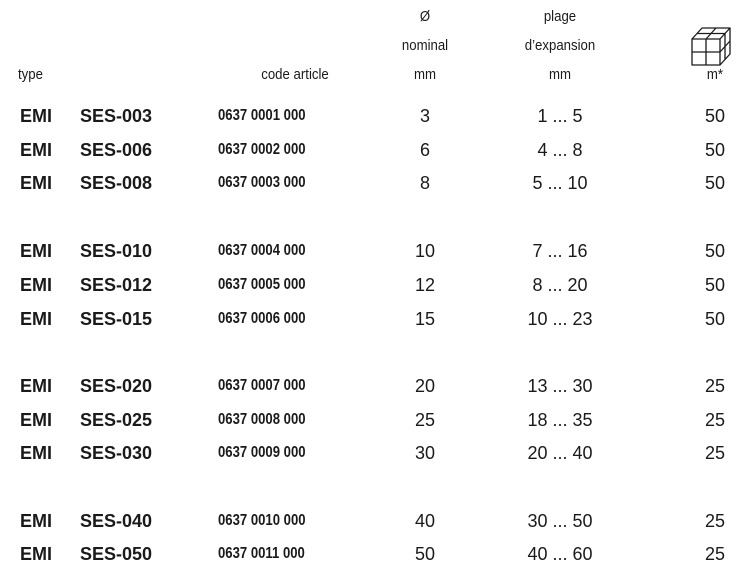  What do you see at coordinates (425, 16) in the screenshot?
I see `header-diameter-symbol: Ø` at bounding box center [425, 16].